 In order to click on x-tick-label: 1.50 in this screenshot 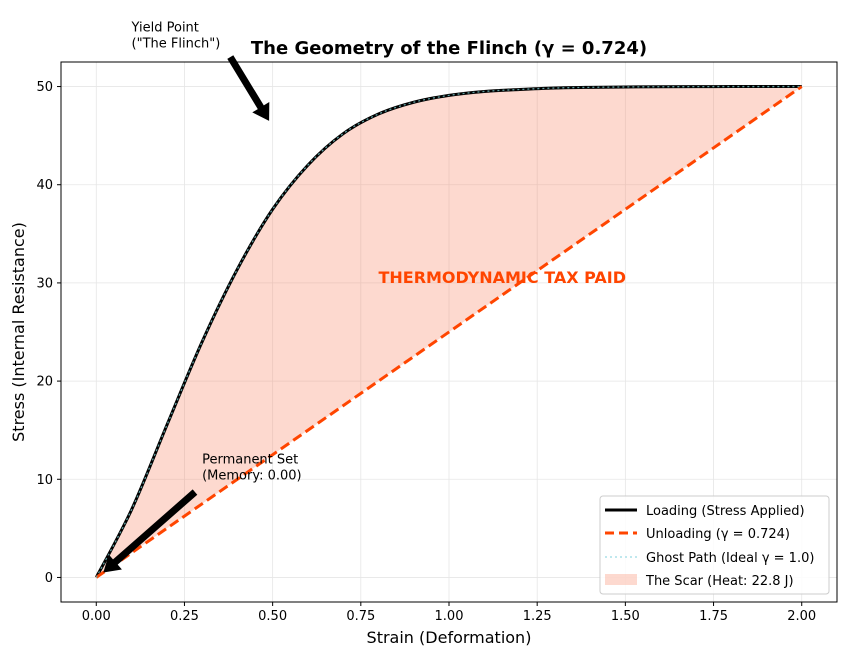, I will do `click(625, 616)`.